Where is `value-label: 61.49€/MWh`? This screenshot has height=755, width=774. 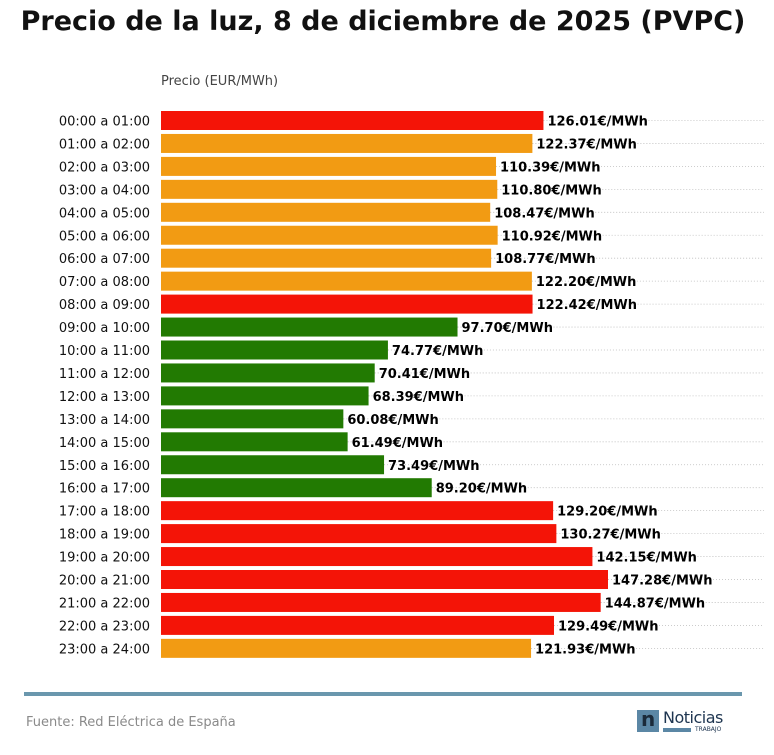 value-label: 61.49€/MWh is located at coordinates (397, 443).